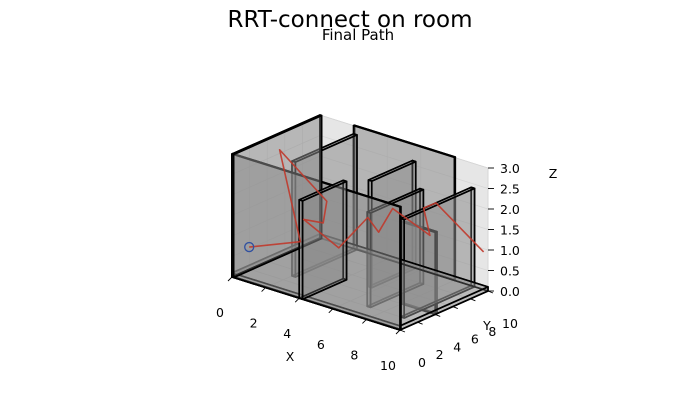  I want to click on x-tick-label: 10, so click(388, 365).